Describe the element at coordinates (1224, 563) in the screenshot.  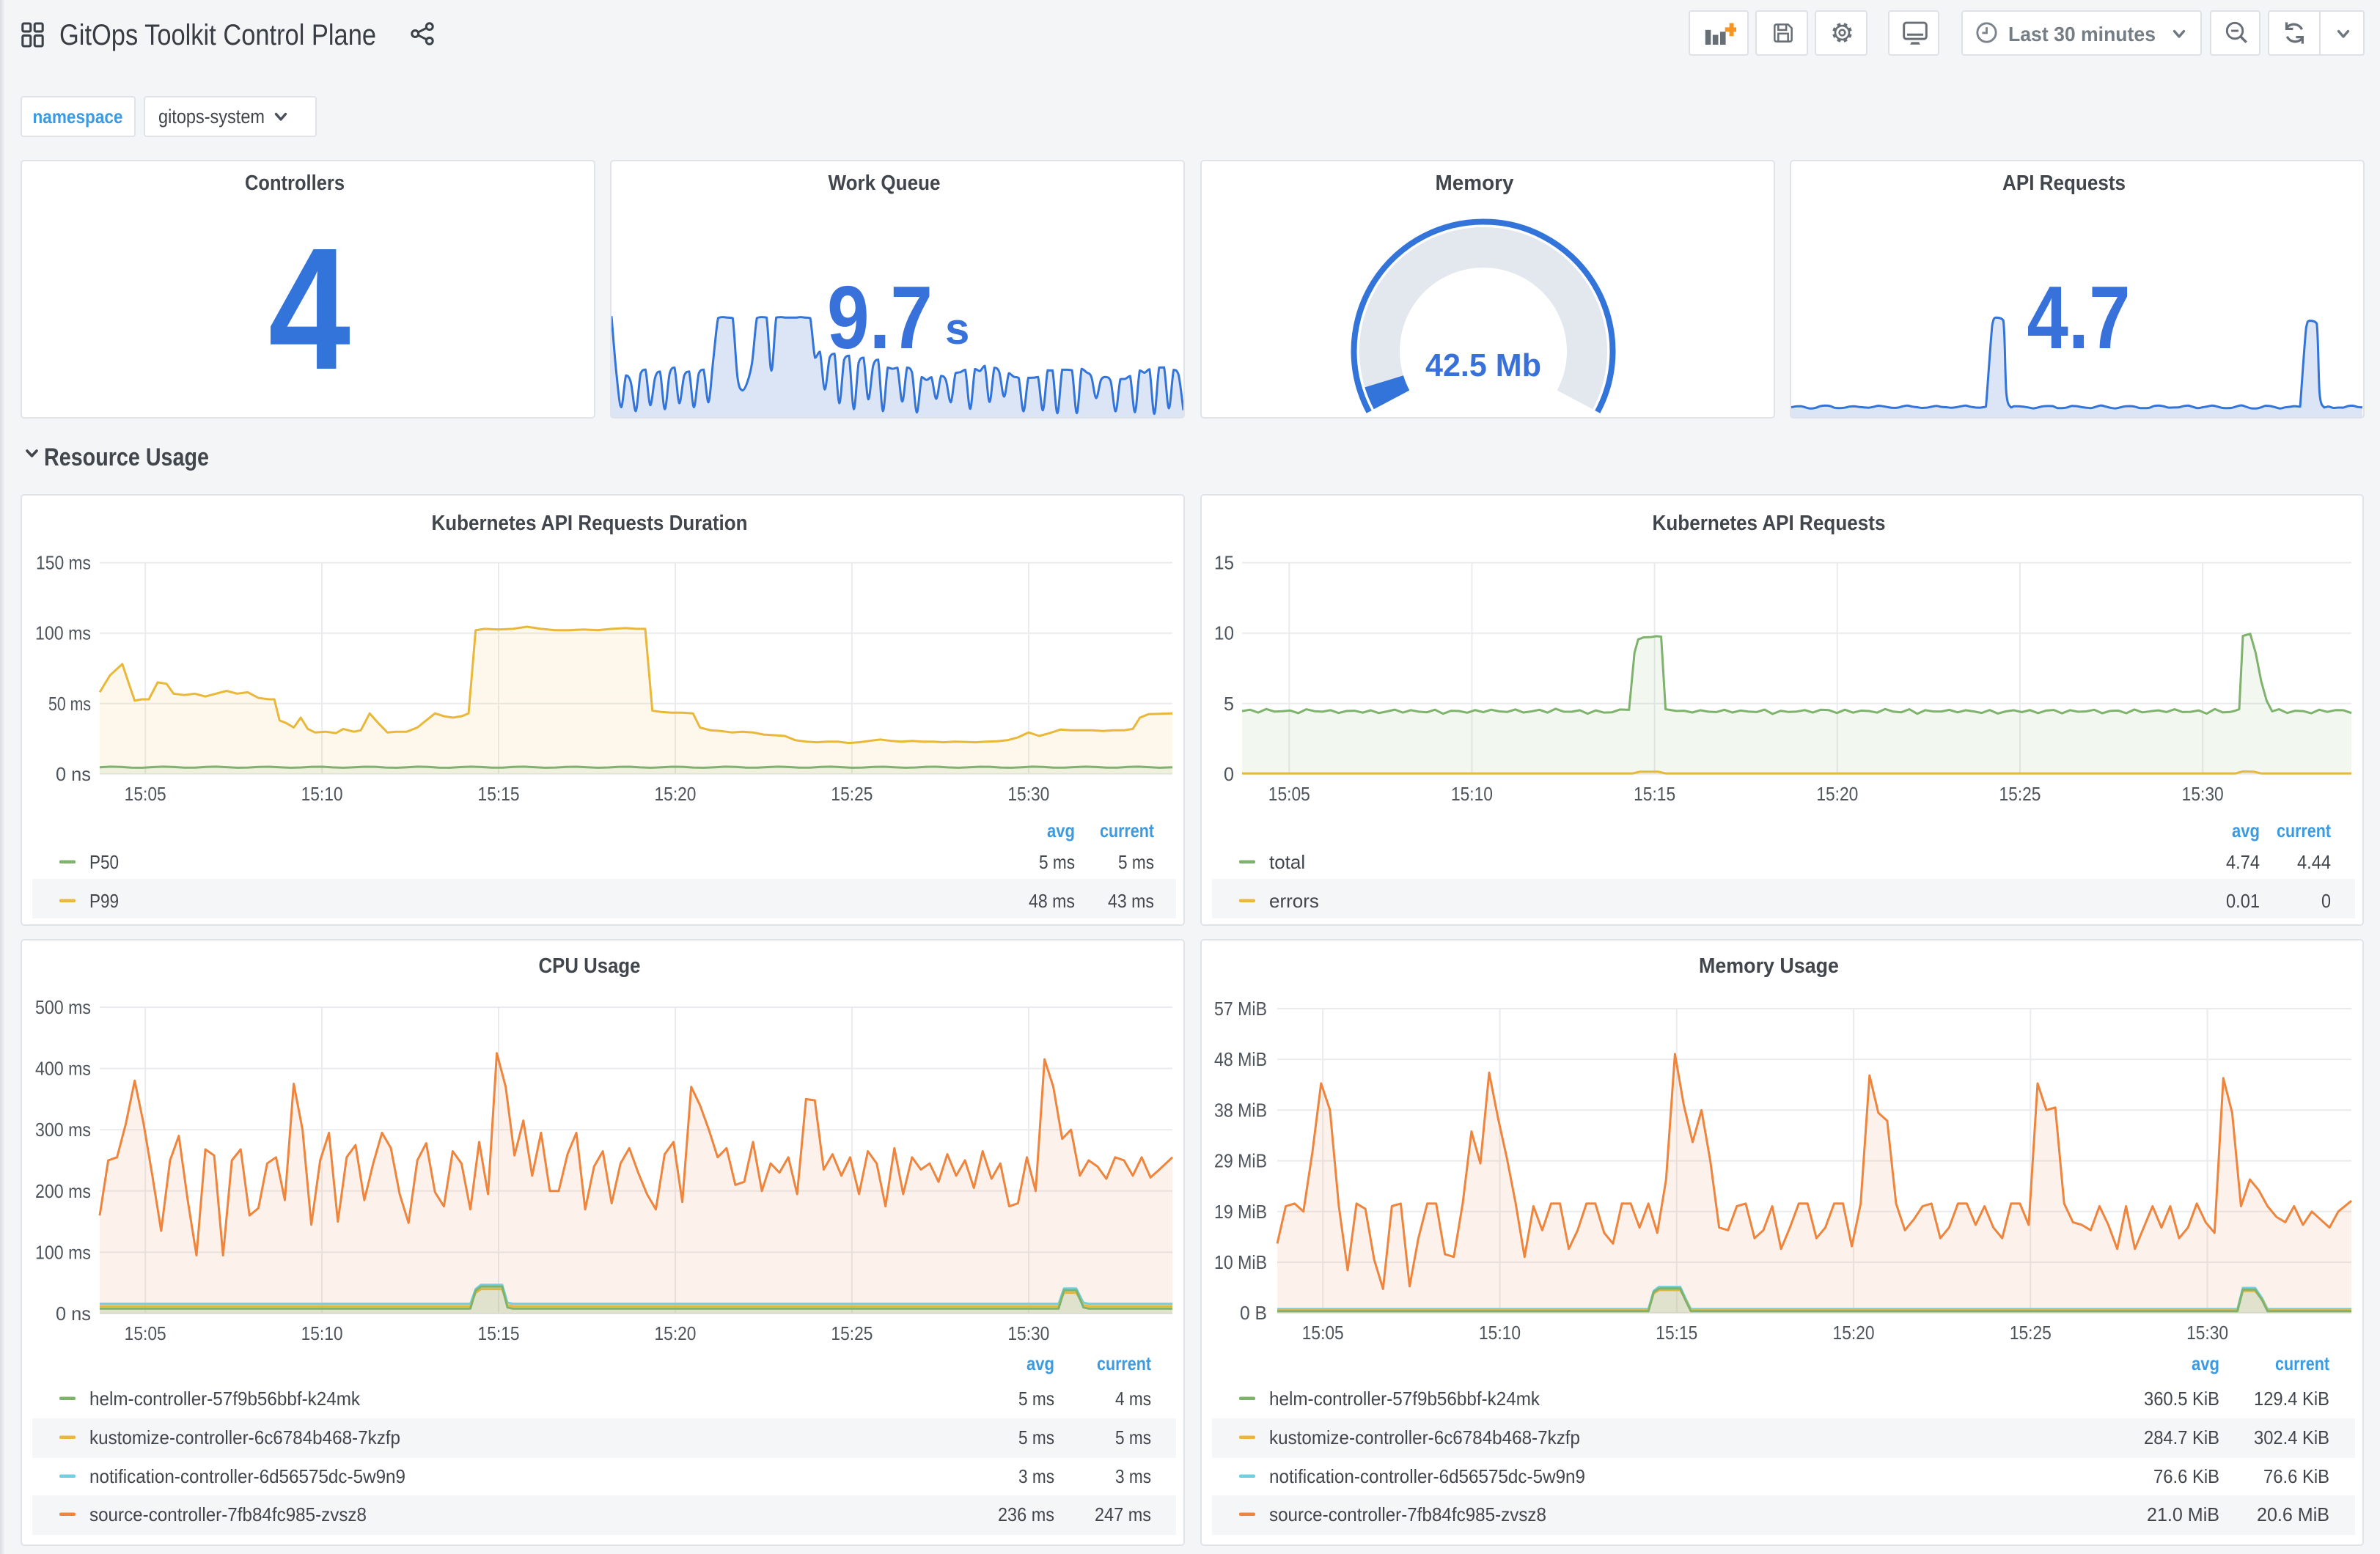
I see `svg-text: 15` at that location.